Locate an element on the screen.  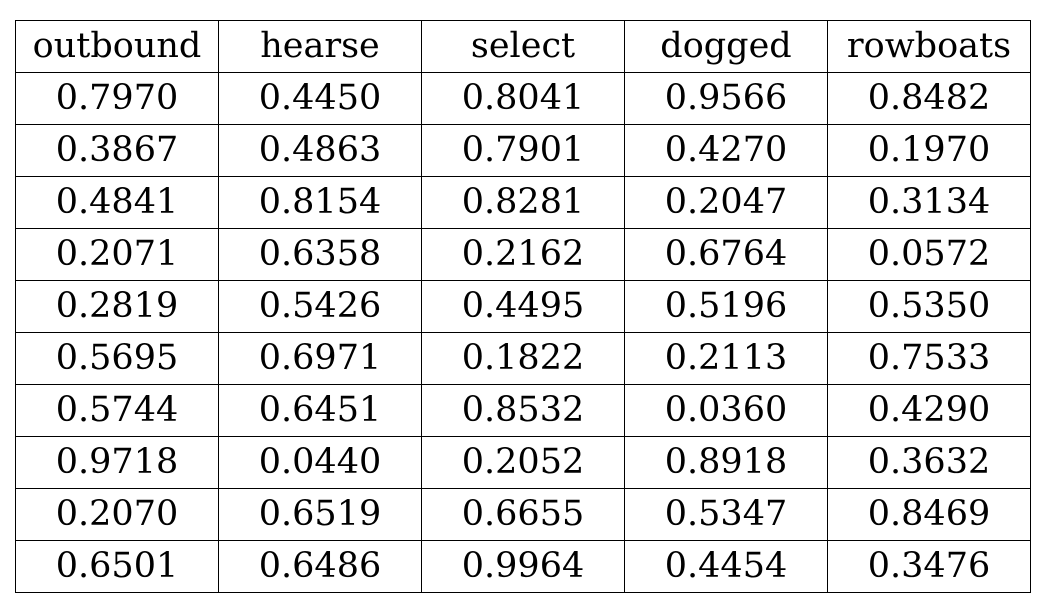
header-row: outbound hearse select dogged rowboats is located at coordinates (523, 46).